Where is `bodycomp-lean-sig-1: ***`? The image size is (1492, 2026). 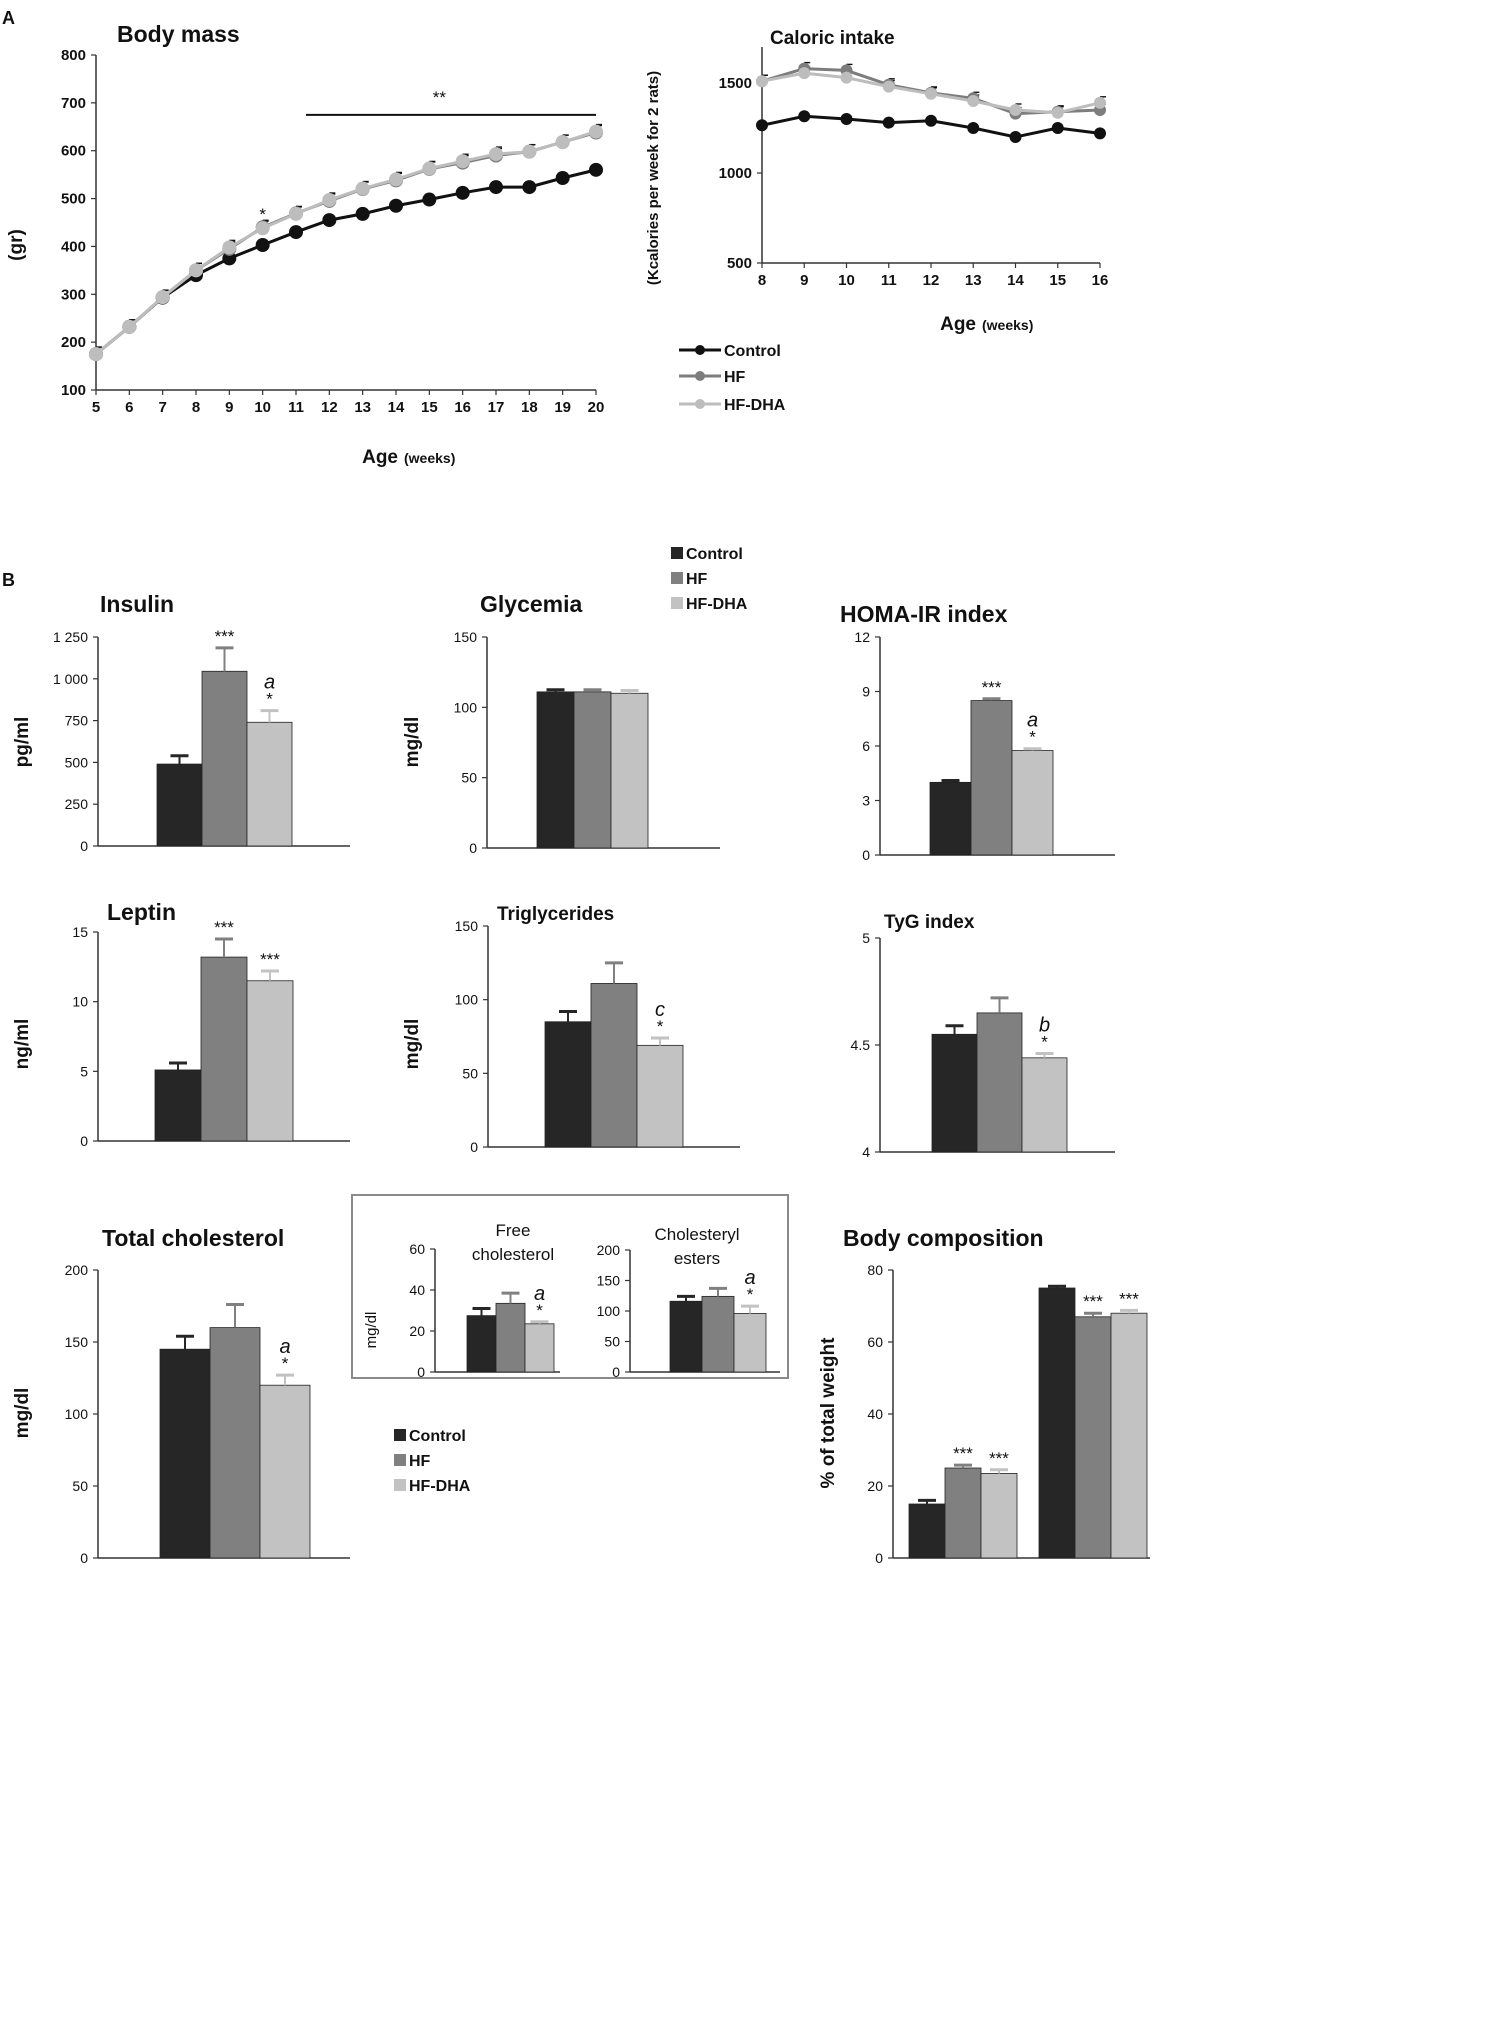 bodycomp-lean-sig-1: *** is located at coordinates (1093, 1301).